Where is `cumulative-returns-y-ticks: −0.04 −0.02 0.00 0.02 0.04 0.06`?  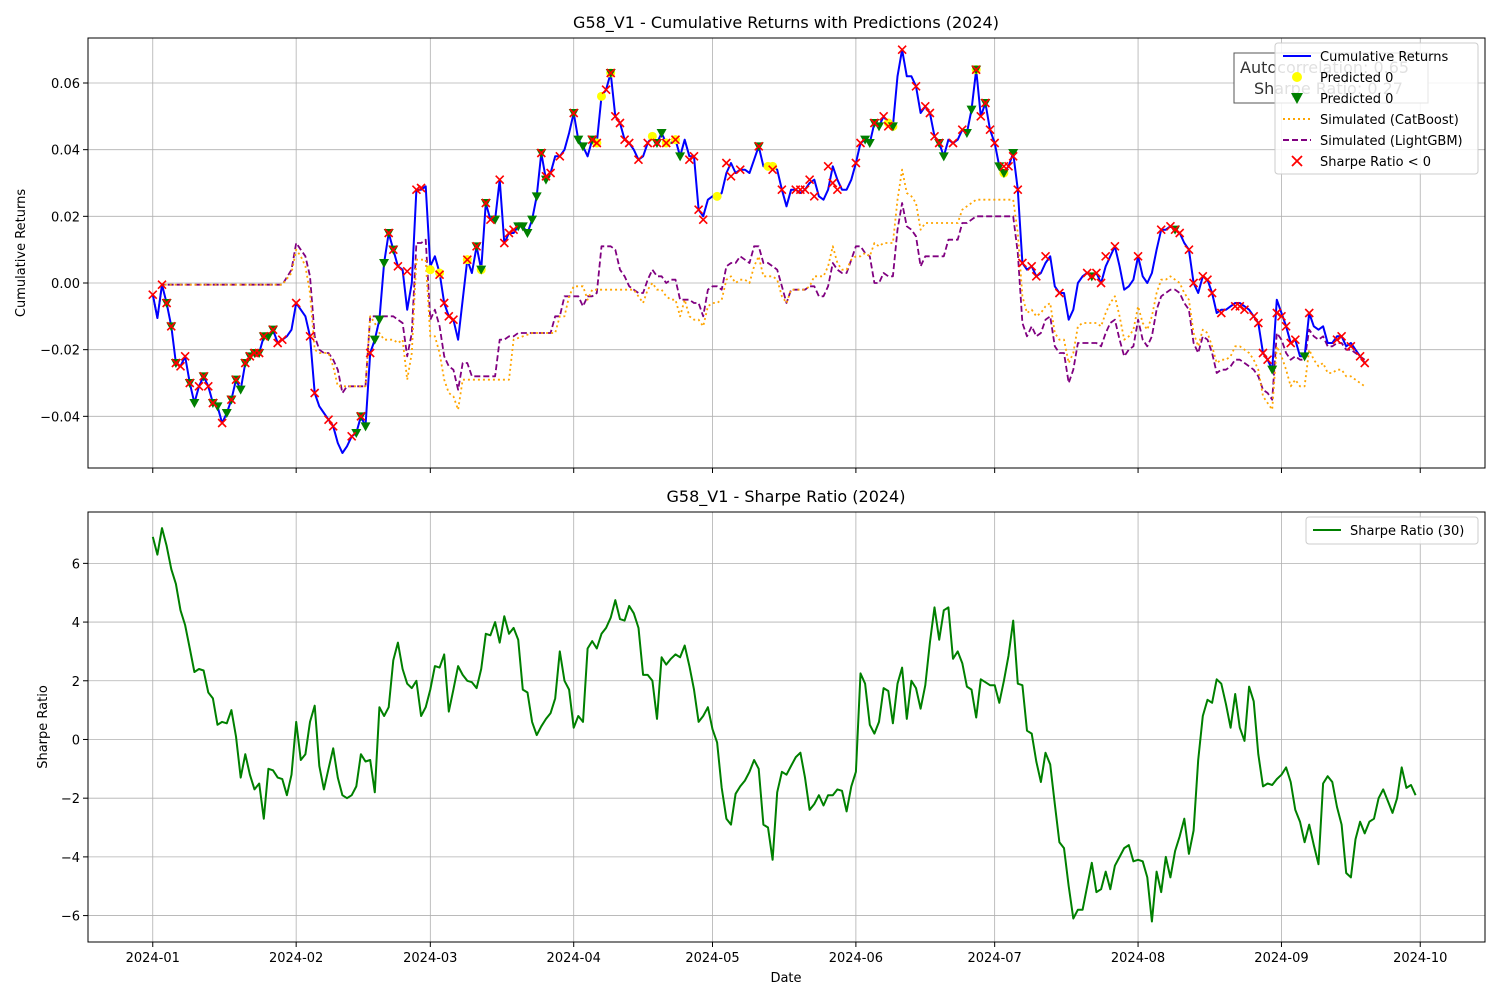 cumulative-returns-y-ticks: −0.04 −0.02 0.00 0.02 0.04 0.06 is located at coordinates (64, 251).